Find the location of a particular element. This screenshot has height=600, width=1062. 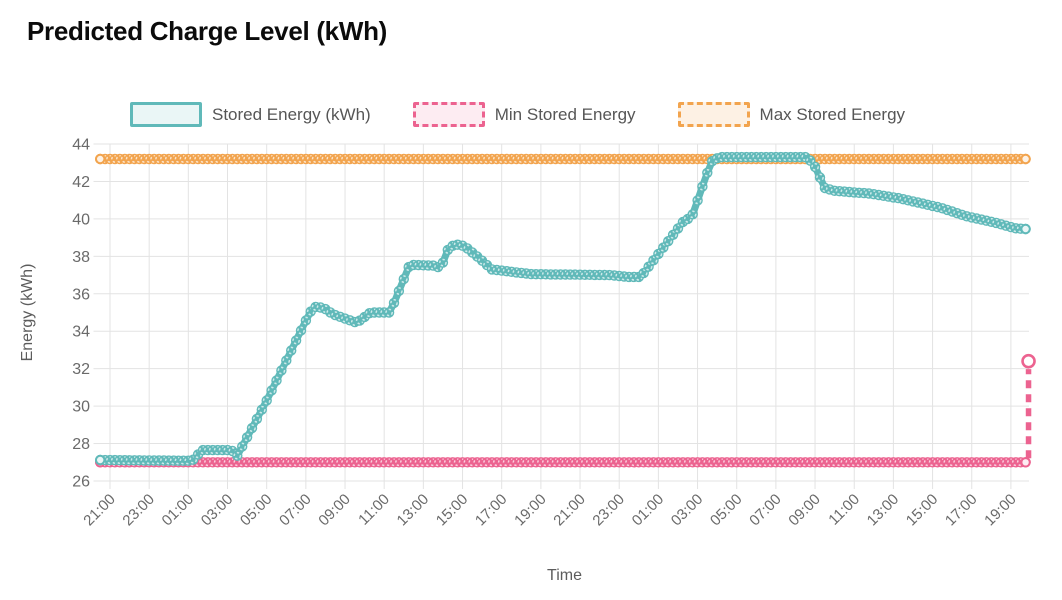

svg-text: 30 is located at coordinates (81, 407).